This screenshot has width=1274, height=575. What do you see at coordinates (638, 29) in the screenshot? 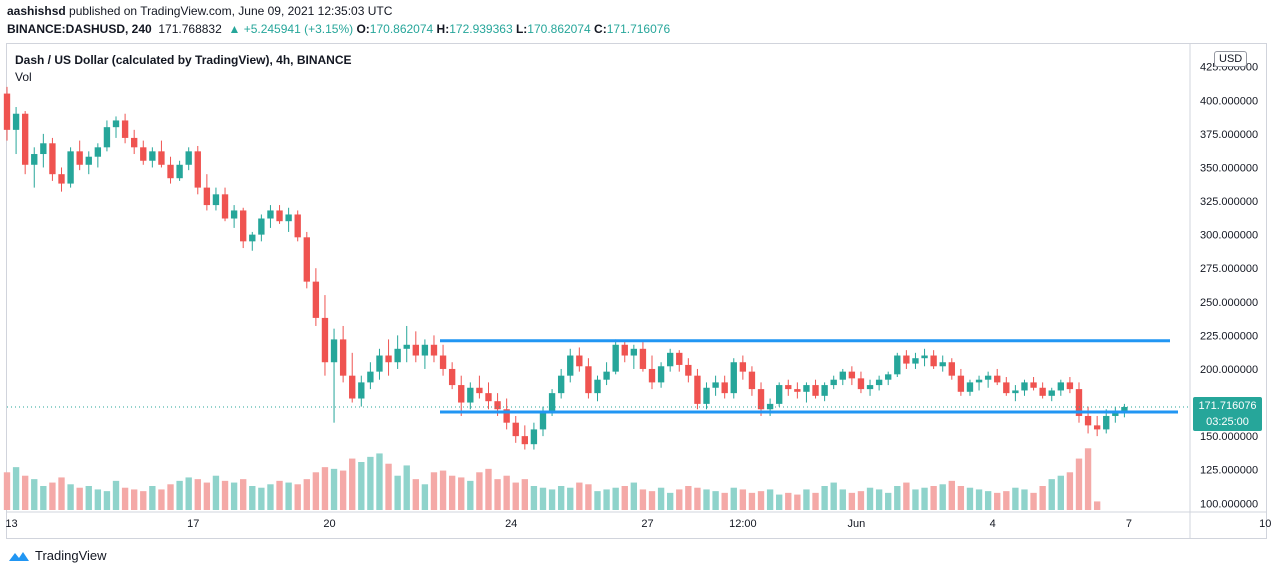
I see `close-value: 171.716076` at bounding box center [638, 29].